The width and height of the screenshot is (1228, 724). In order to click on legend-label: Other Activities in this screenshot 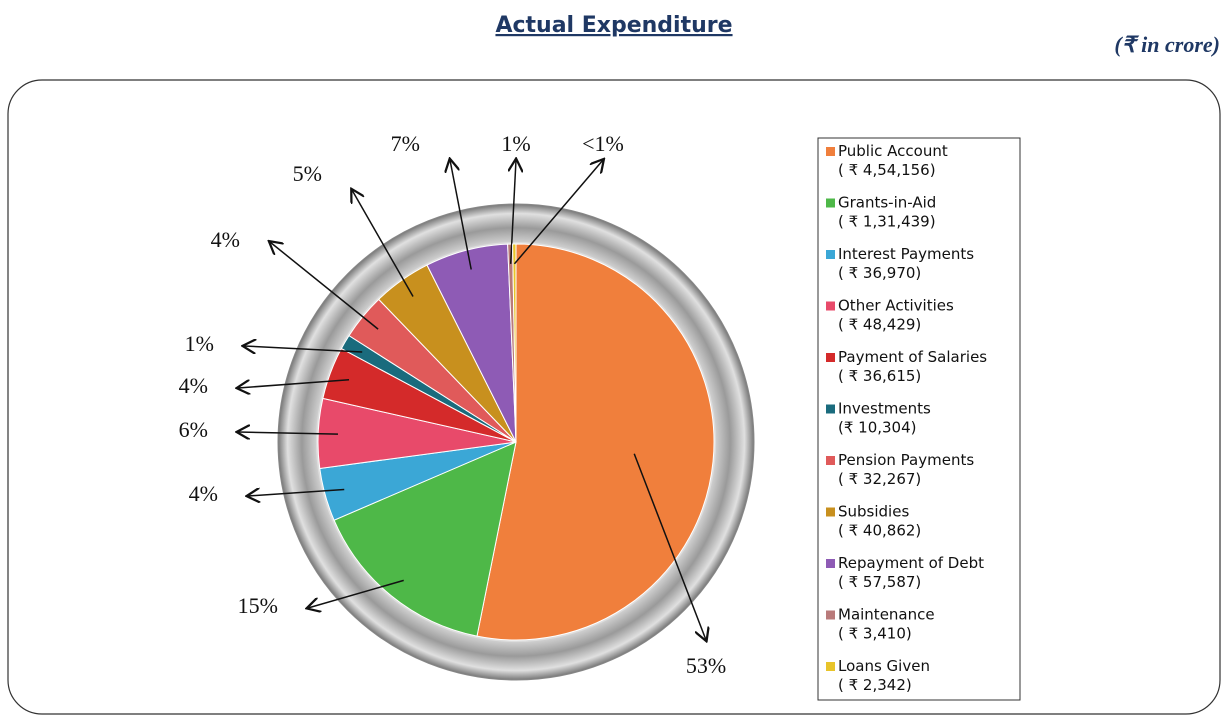, I will do `click(896, 306)`.